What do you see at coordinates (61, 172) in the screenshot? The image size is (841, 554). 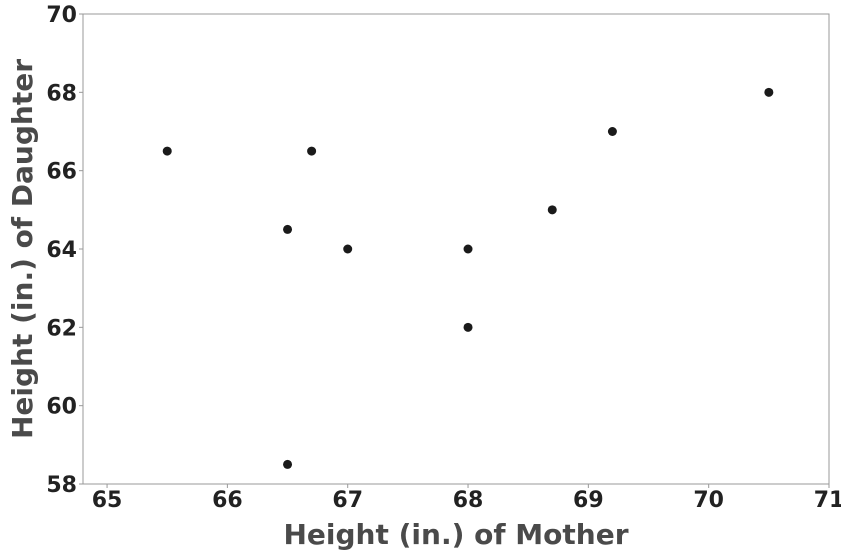 I see `y-tick-label: 66` at bounding box center [61, 172].